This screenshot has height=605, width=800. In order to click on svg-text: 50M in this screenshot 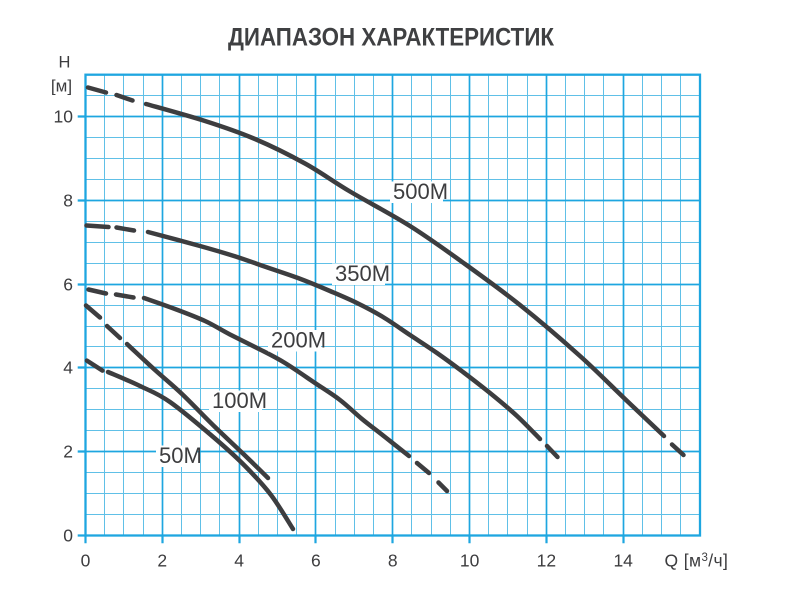, I will do `click(180, 455)`.